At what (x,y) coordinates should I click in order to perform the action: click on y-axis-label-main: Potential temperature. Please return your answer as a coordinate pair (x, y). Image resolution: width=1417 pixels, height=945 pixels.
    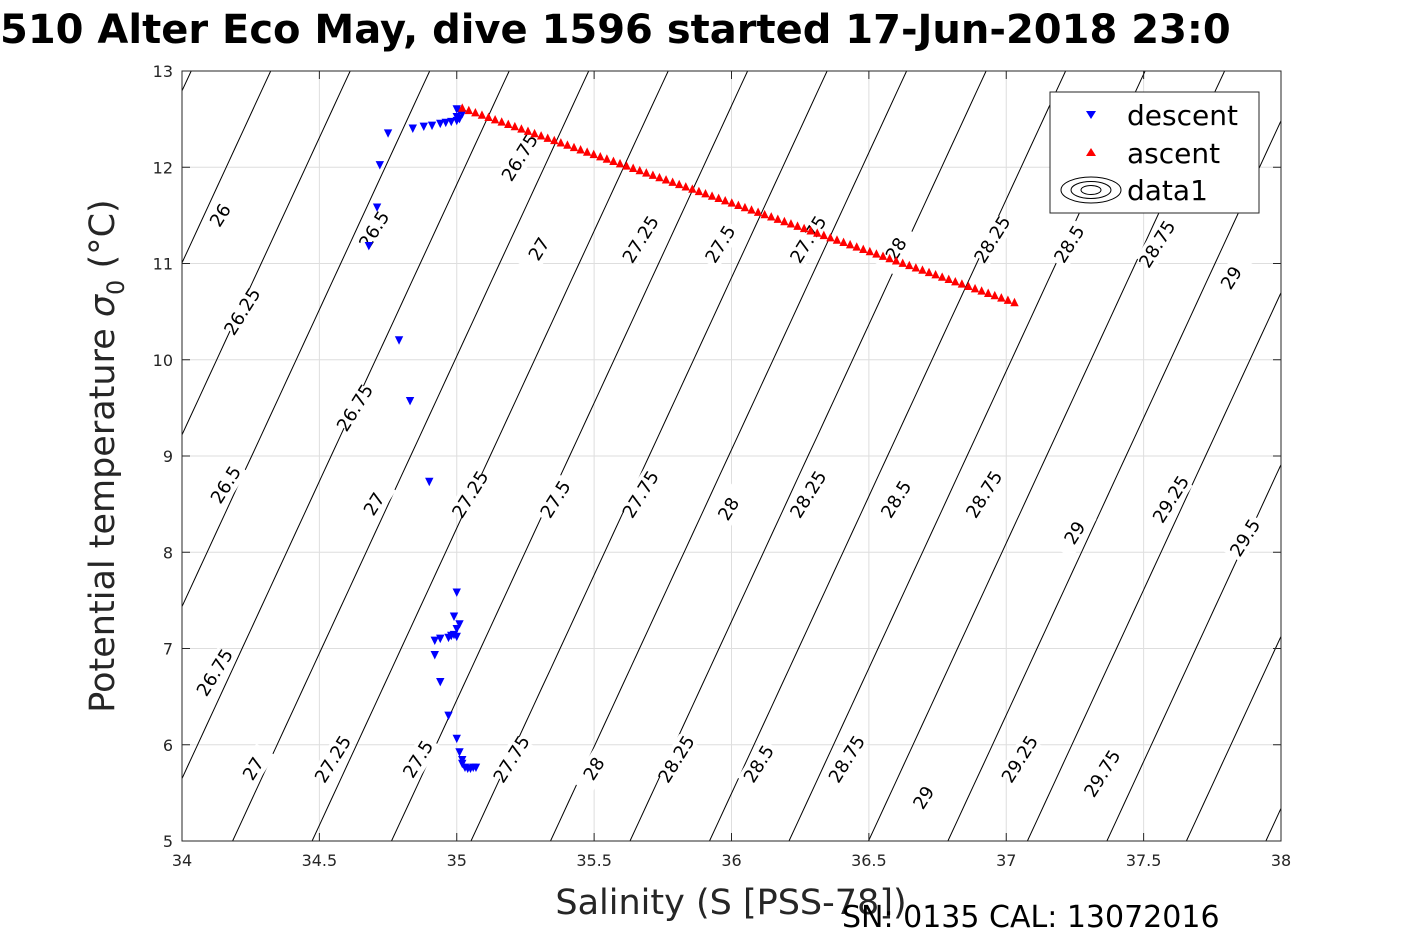
    Looking at the image, I should click on (103, 515).